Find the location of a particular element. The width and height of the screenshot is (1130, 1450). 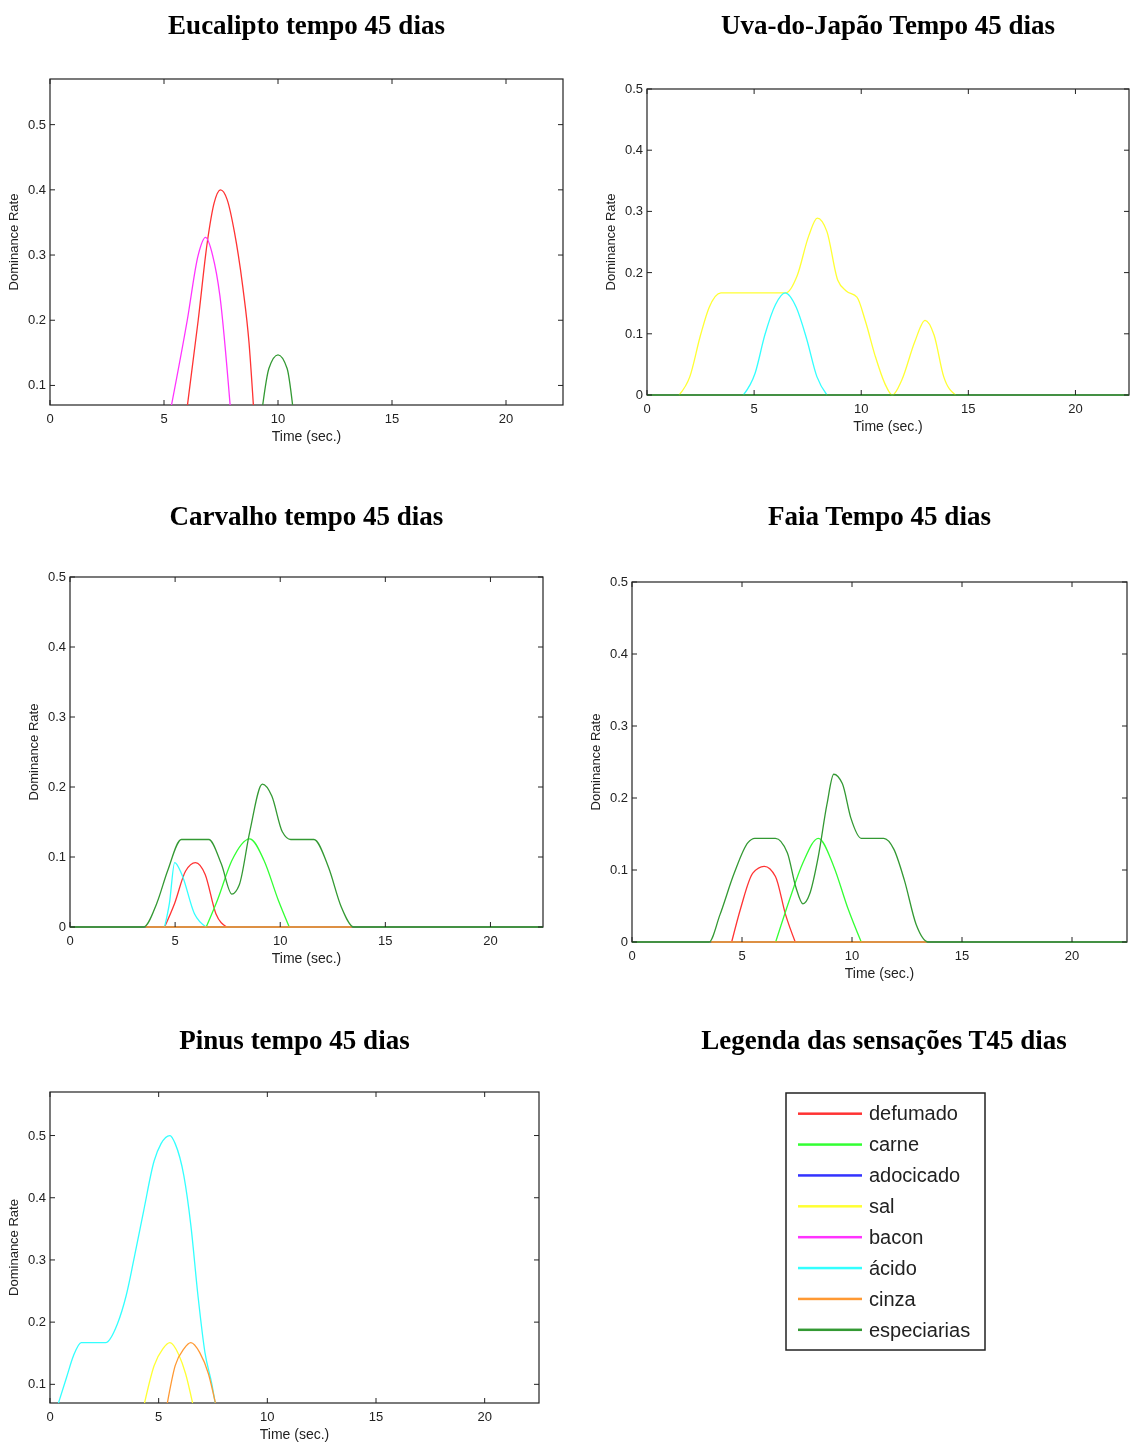

legend-label: adocicado is located at coordinates (915, 1175).